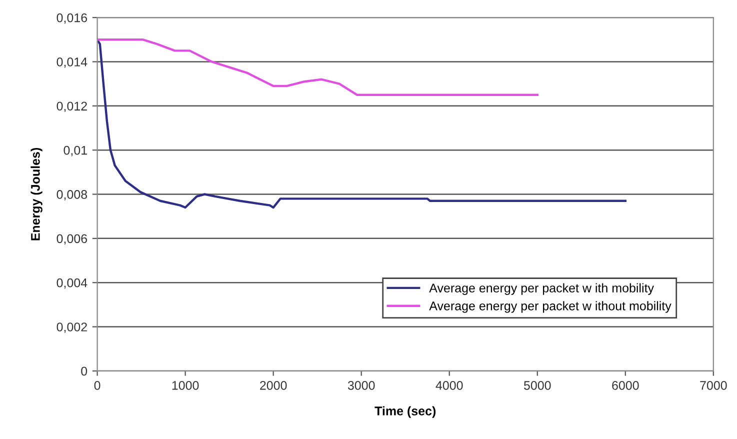  I want to click on y-tick-label: 0,008, so click(72, 195).